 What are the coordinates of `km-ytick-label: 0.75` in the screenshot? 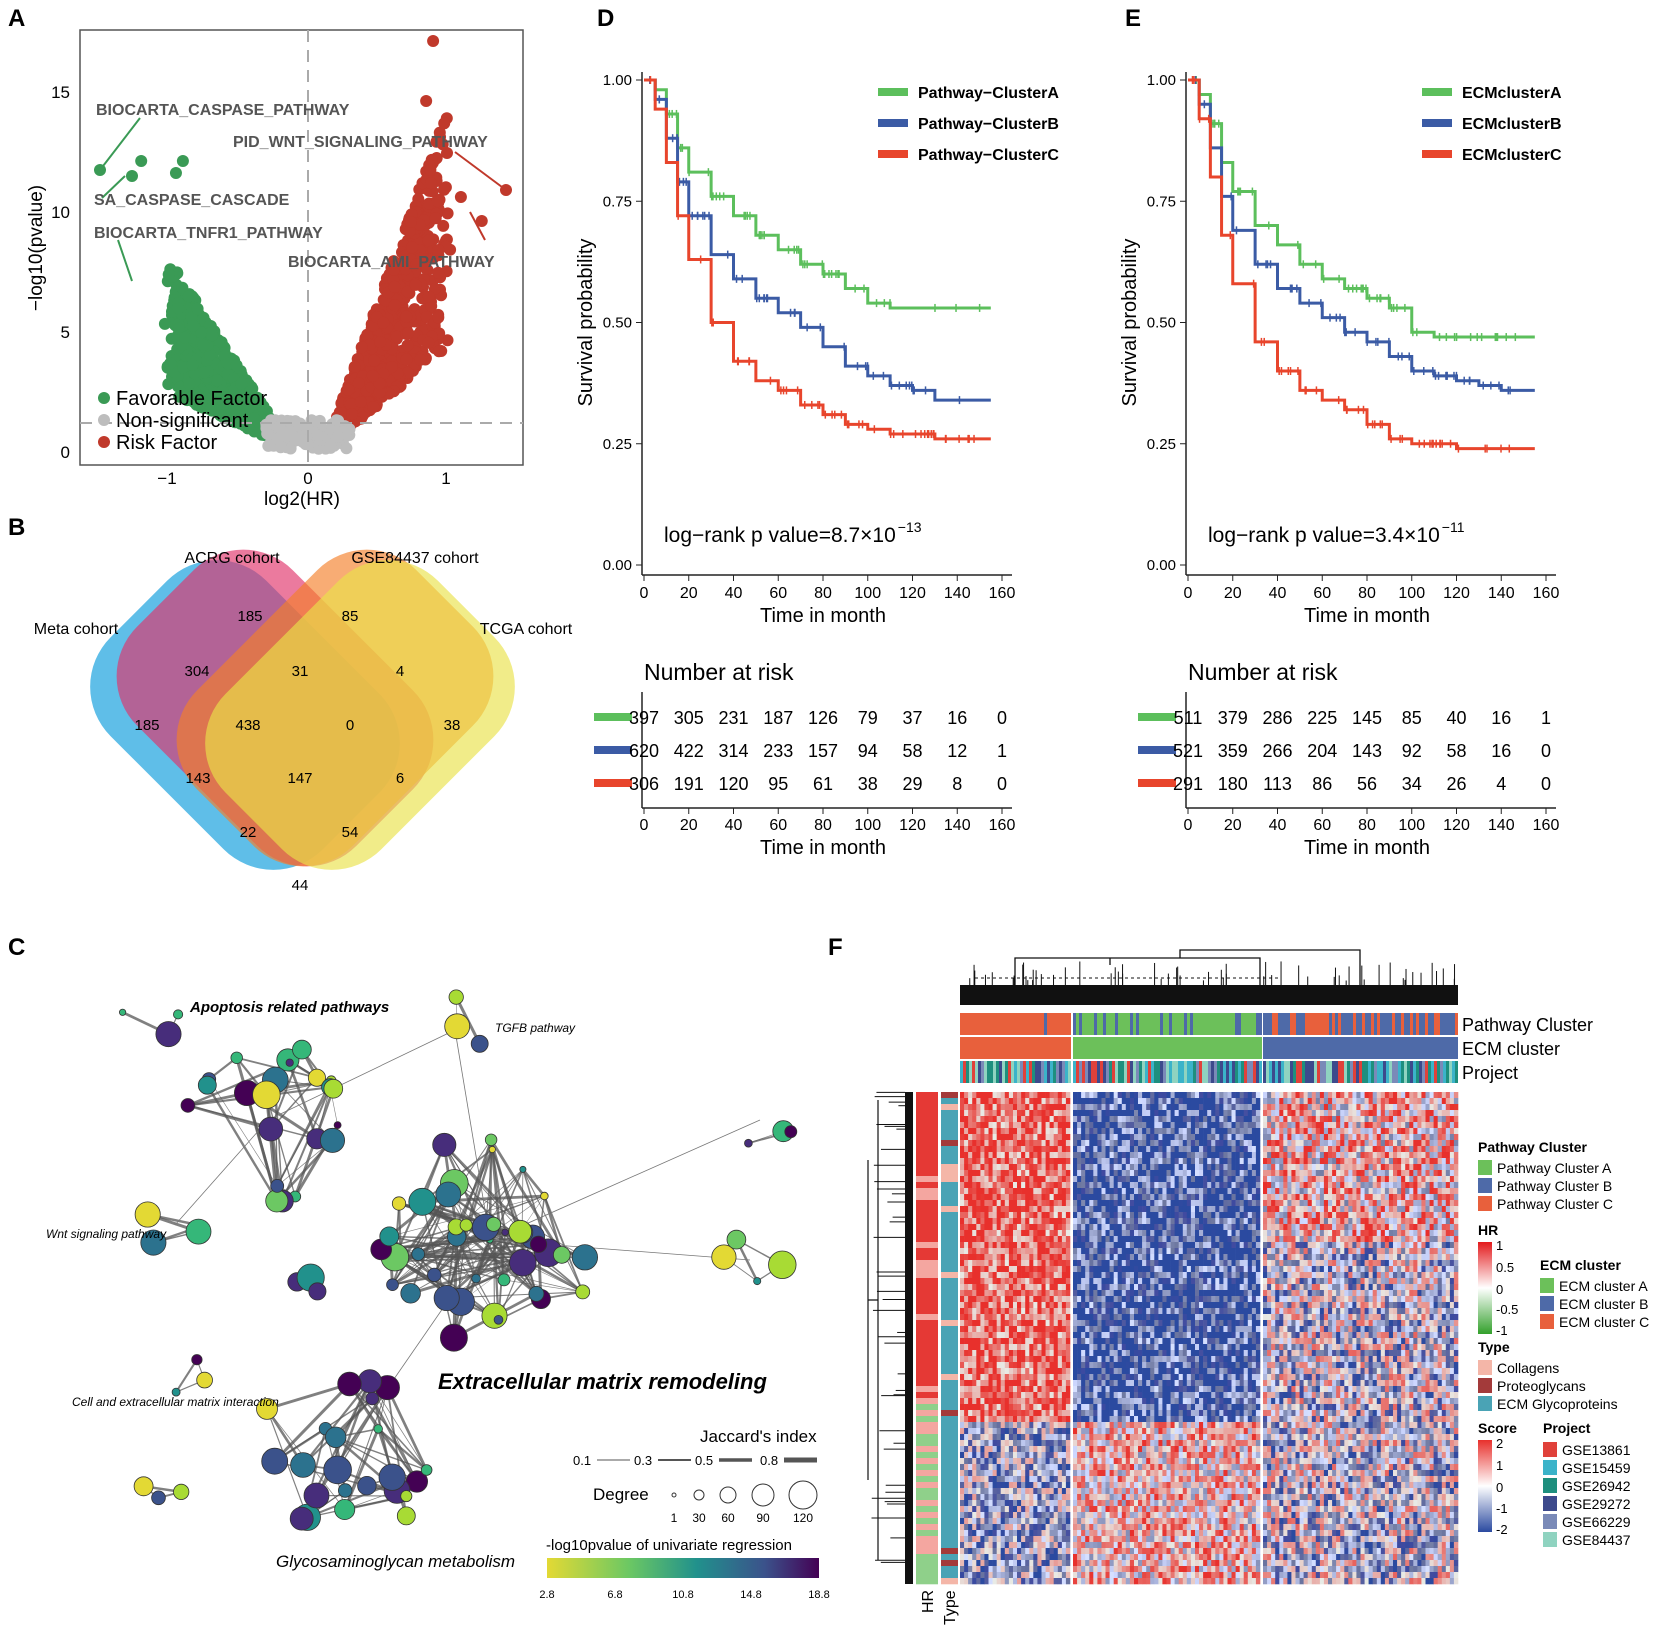 It's located at (1161, 201).